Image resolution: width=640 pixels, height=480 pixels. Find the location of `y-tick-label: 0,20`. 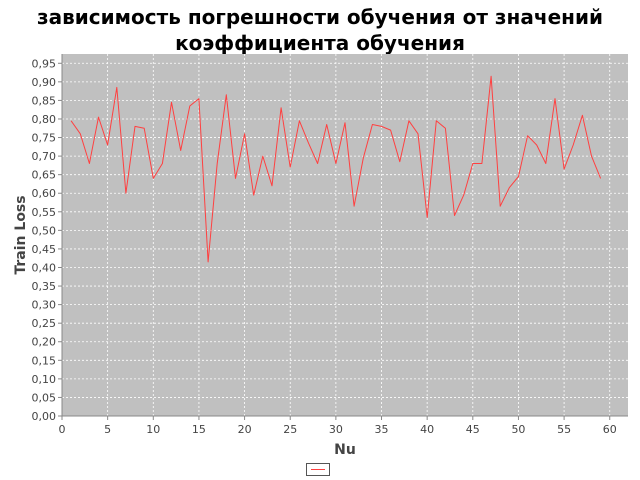

y-tick-label: 0,20 is located at coordinates (44, 342).